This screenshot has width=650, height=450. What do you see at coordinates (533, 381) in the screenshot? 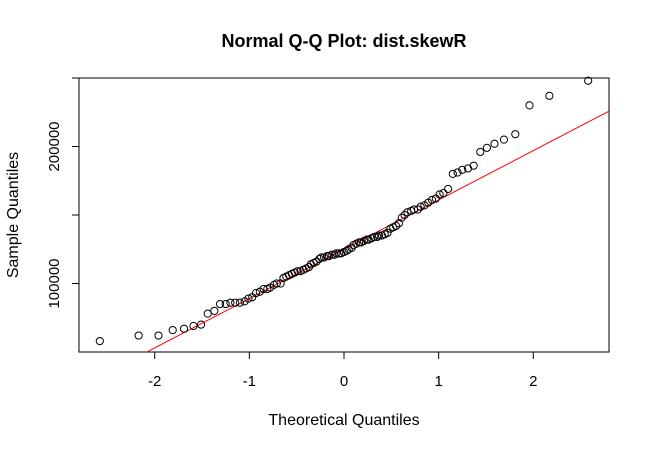
I see `x-tick-label: 2` at bounding box center [533, 381].